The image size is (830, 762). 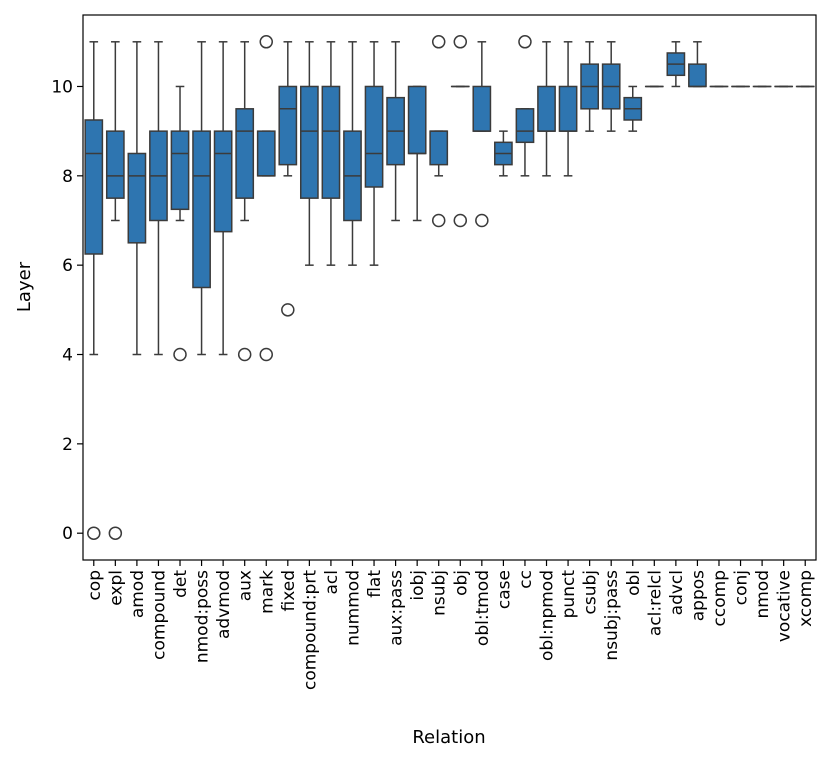 I want to click on box-aux-pass, so click(x=395, y=131).